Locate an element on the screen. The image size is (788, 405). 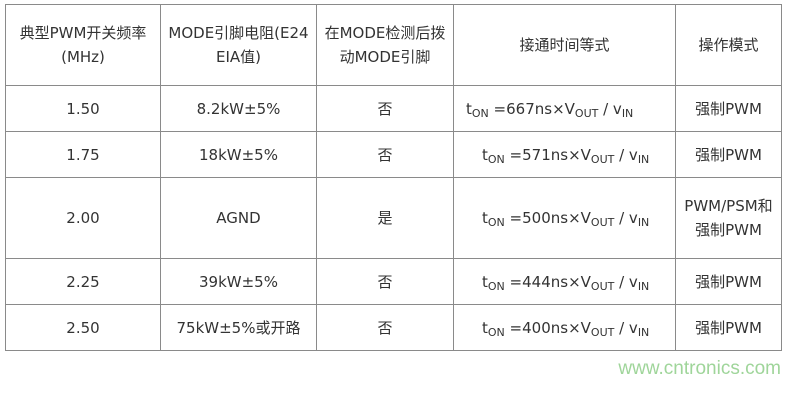
on-time-cell: tON =444ns×VOUT / vIN is located at coordinates (564, 281).